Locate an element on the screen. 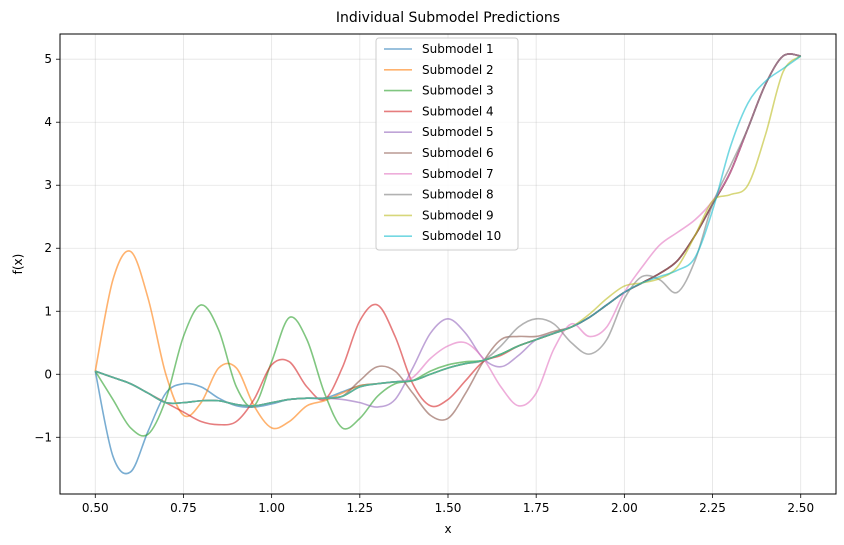 The height and width of the screenshot is (545, 844). y-axis-ticks: −1 0 1 2 3 4 5 is located at coordinates (47, 248).